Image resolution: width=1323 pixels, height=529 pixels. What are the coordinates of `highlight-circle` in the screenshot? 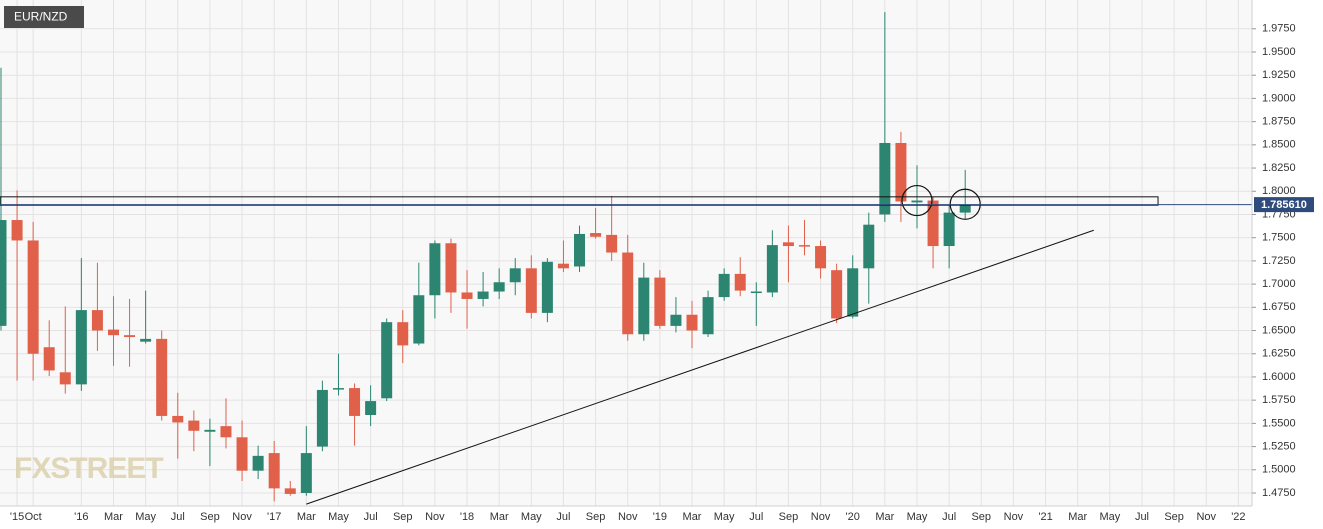 It's located at (917, 200).